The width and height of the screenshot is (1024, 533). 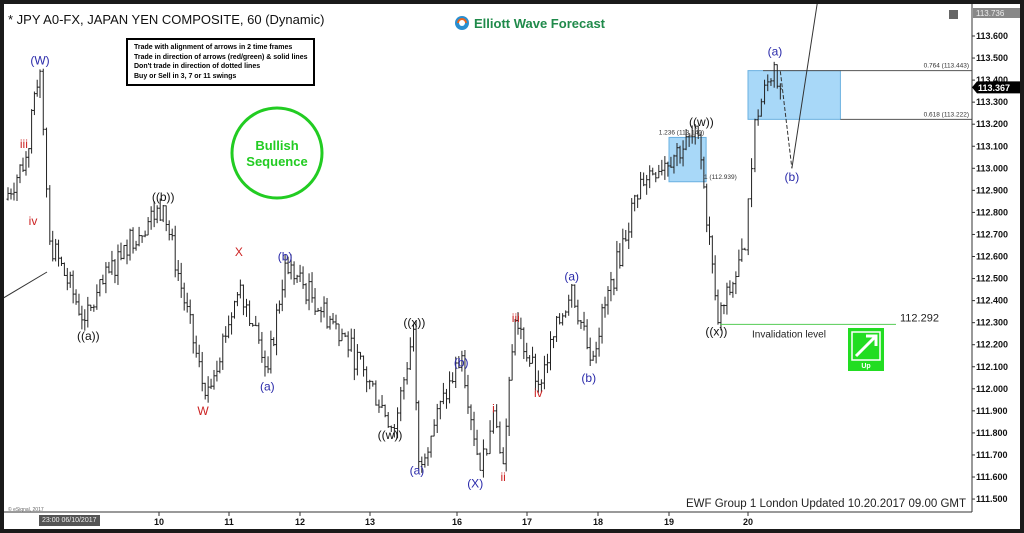 What do you see at coordinates (516, 318) in the screenshot?
I see `wave-label: iii` at bounding box center [516, 318].